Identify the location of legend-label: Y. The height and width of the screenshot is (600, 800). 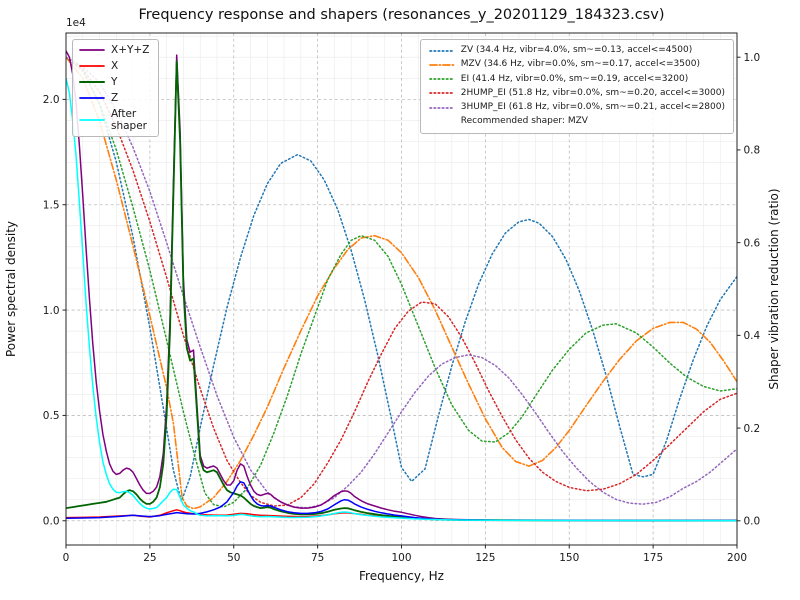
(114, 82).